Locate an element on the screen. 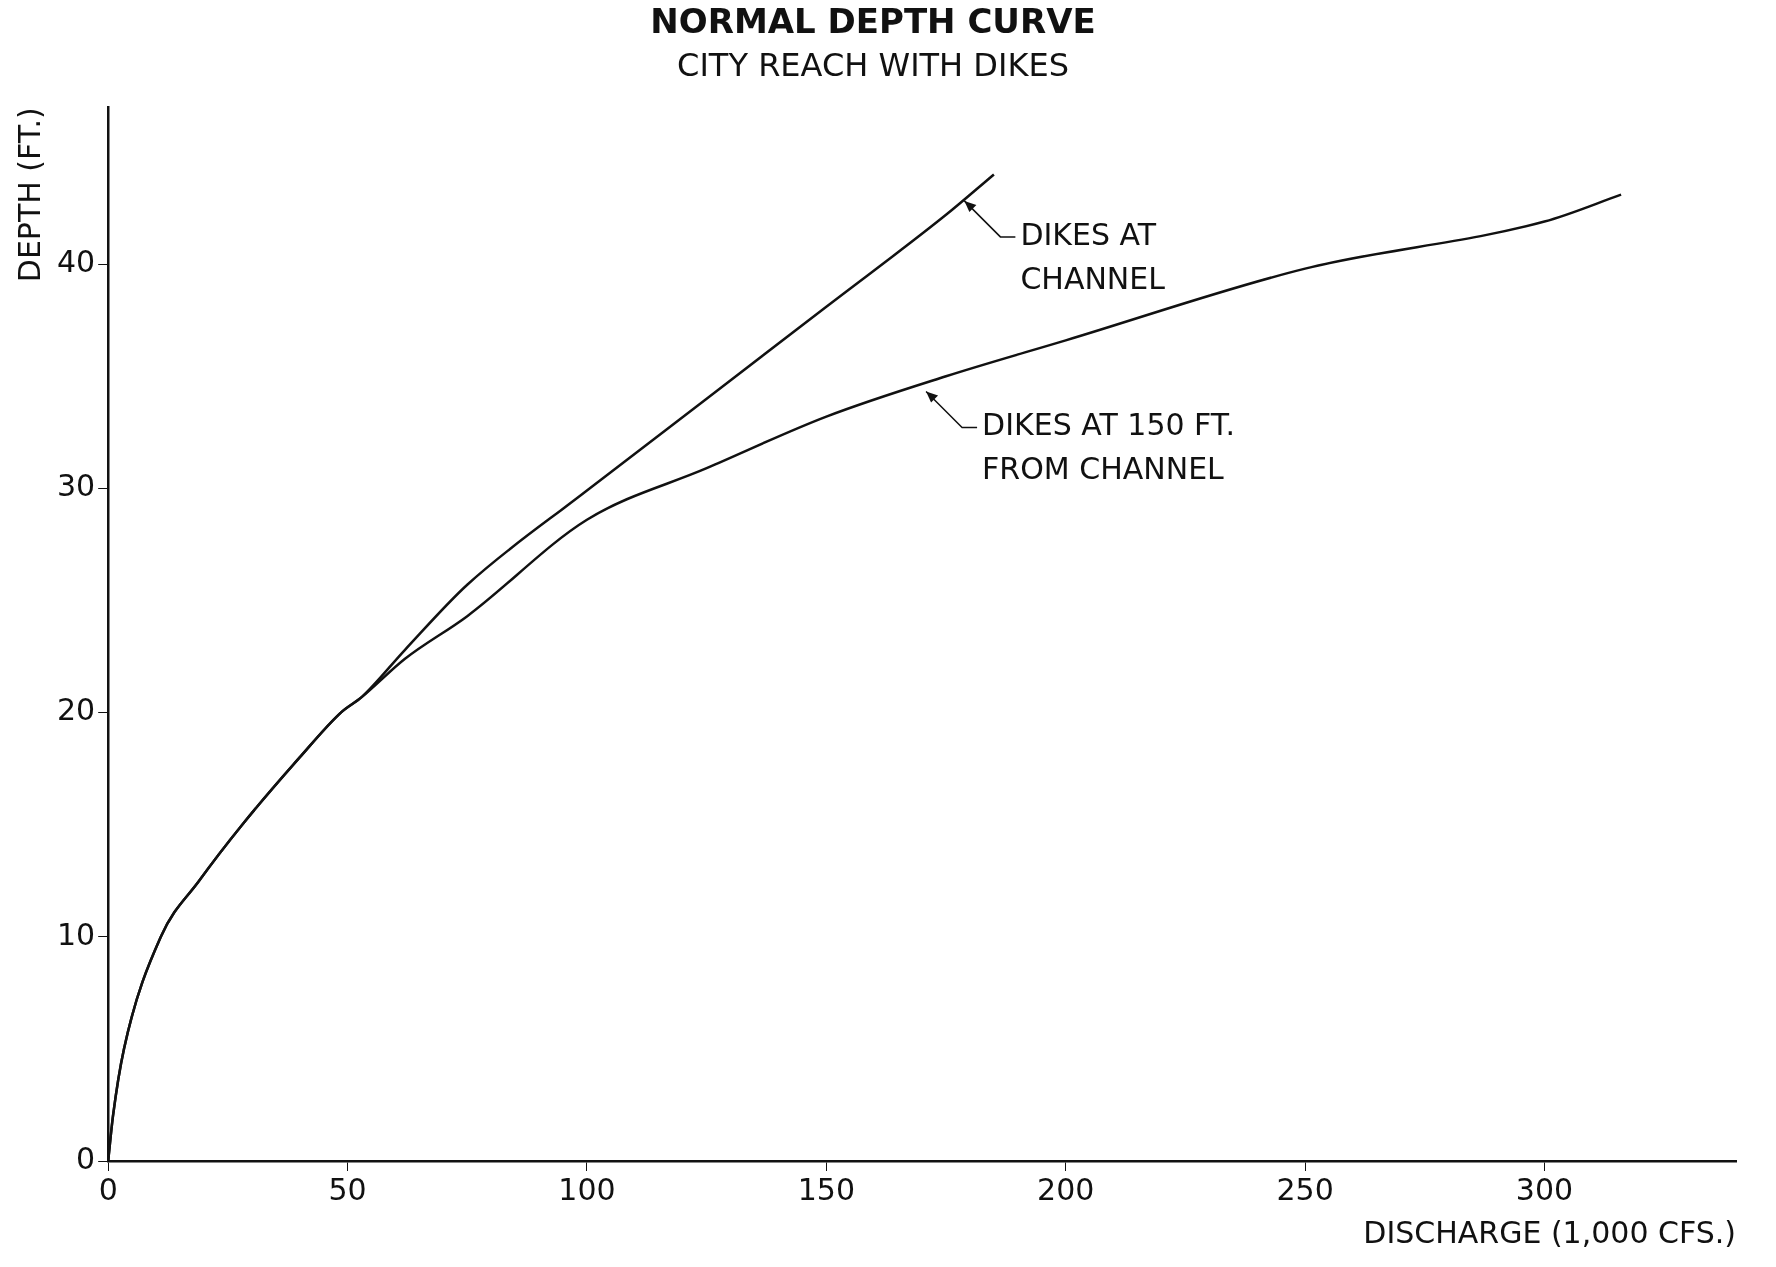 Image resolution: width=1776 pixels, height=1267 pixels. x-tick-label: 50 is located at coordinates (347, 1189).